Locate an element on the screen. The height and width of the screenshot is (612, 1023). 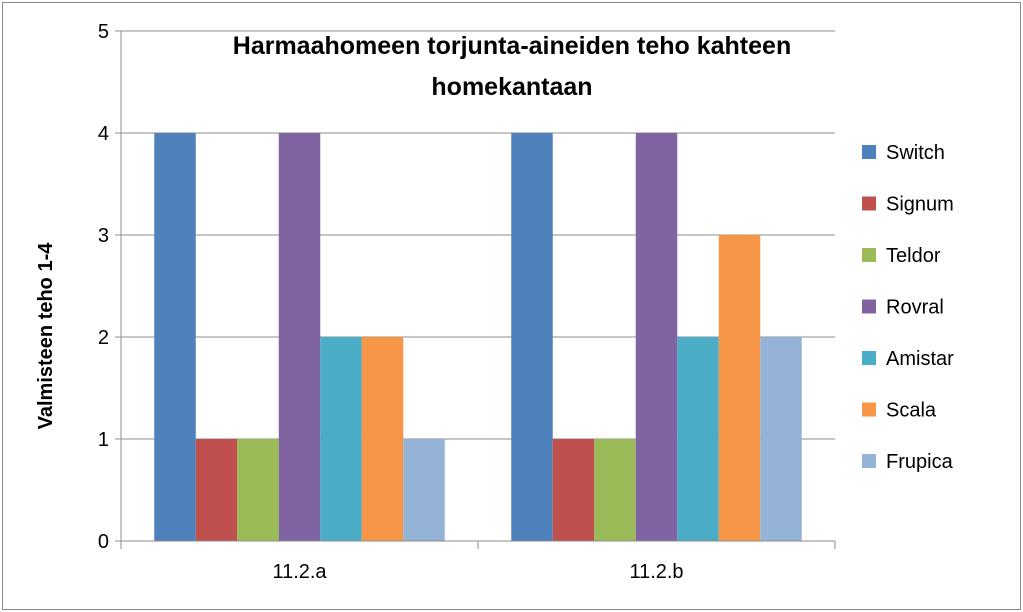
legend-swatch-signum is located at coordinates (869, 203).